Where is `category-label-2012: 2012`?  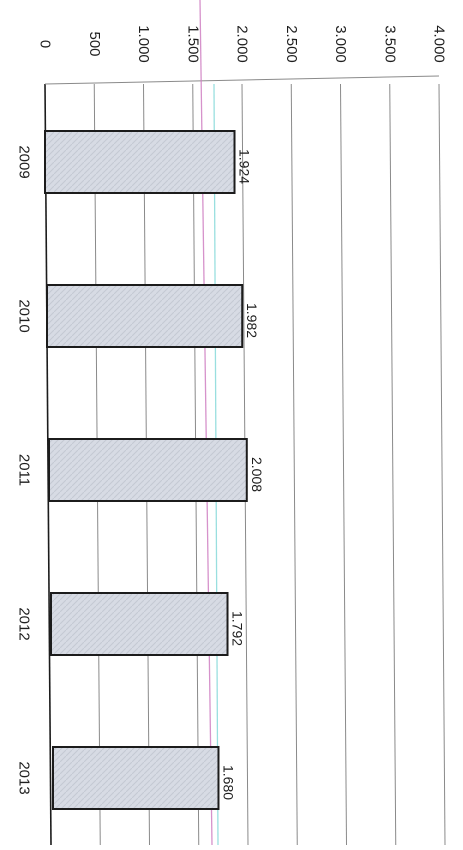 category-label-2012: 2012 is located at coordinates (24, 623).